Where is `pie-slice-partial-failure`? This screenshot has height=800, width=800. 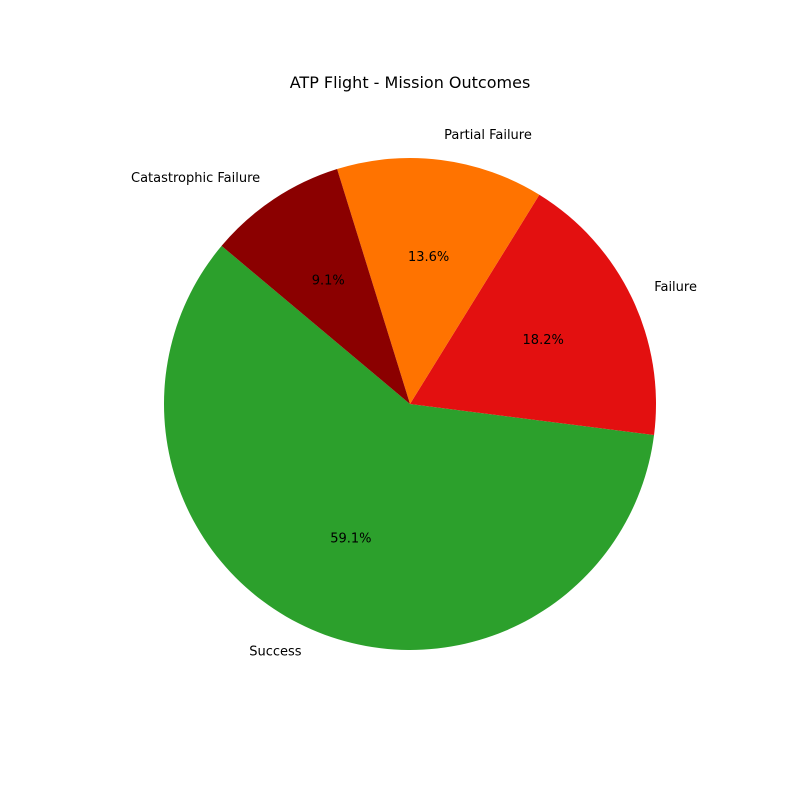 pie-slice-partial-failure is located at coordinates (438, 280).